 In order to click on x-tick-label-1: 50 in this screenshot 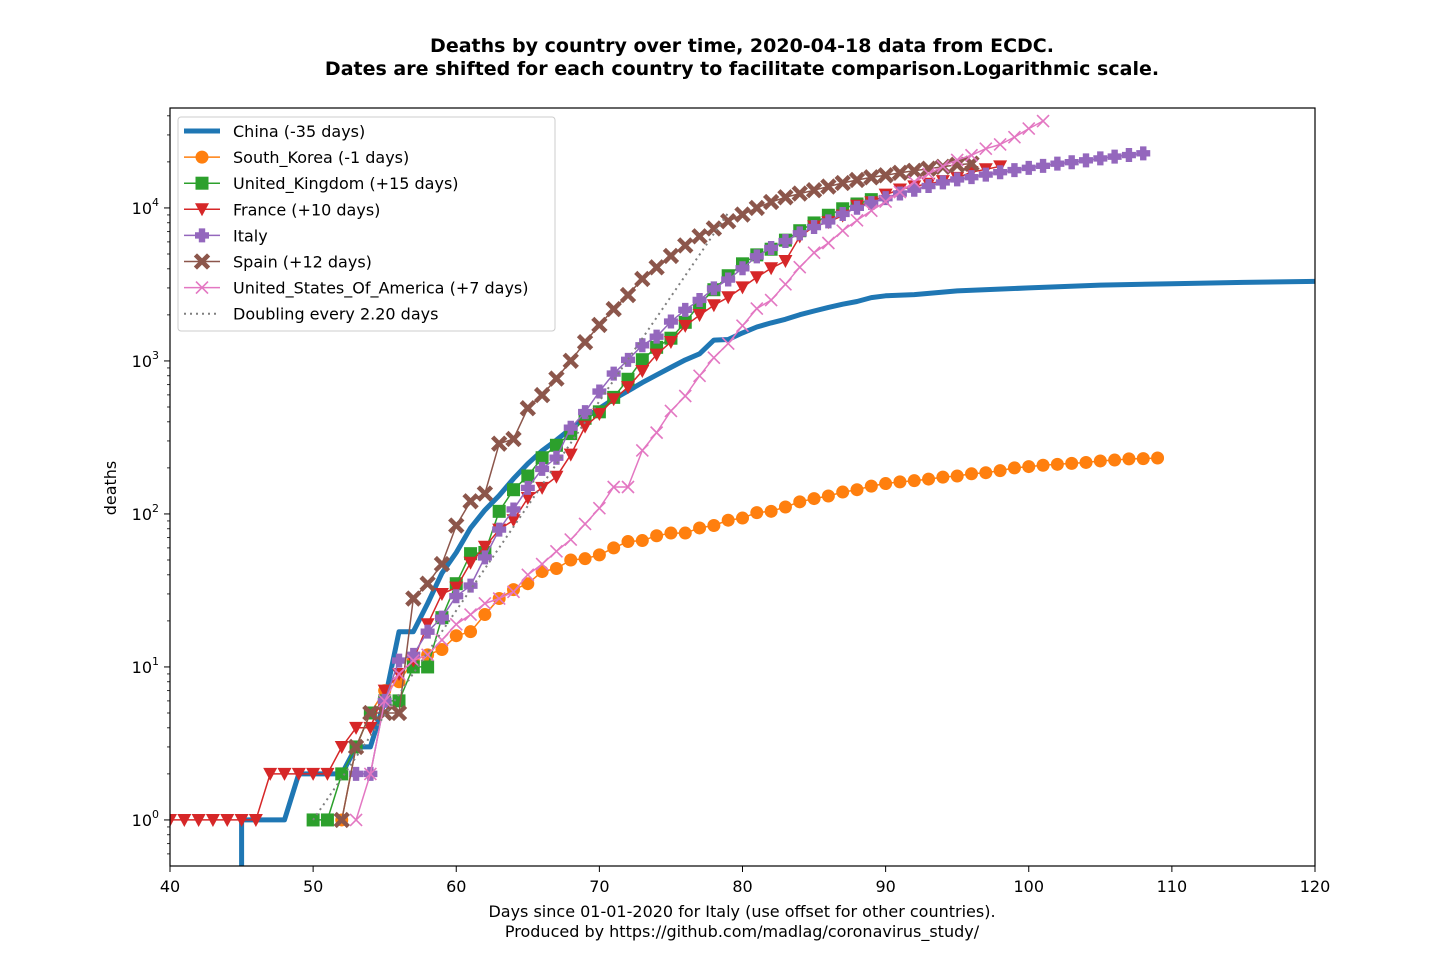, I will do `click(313, 886)`.